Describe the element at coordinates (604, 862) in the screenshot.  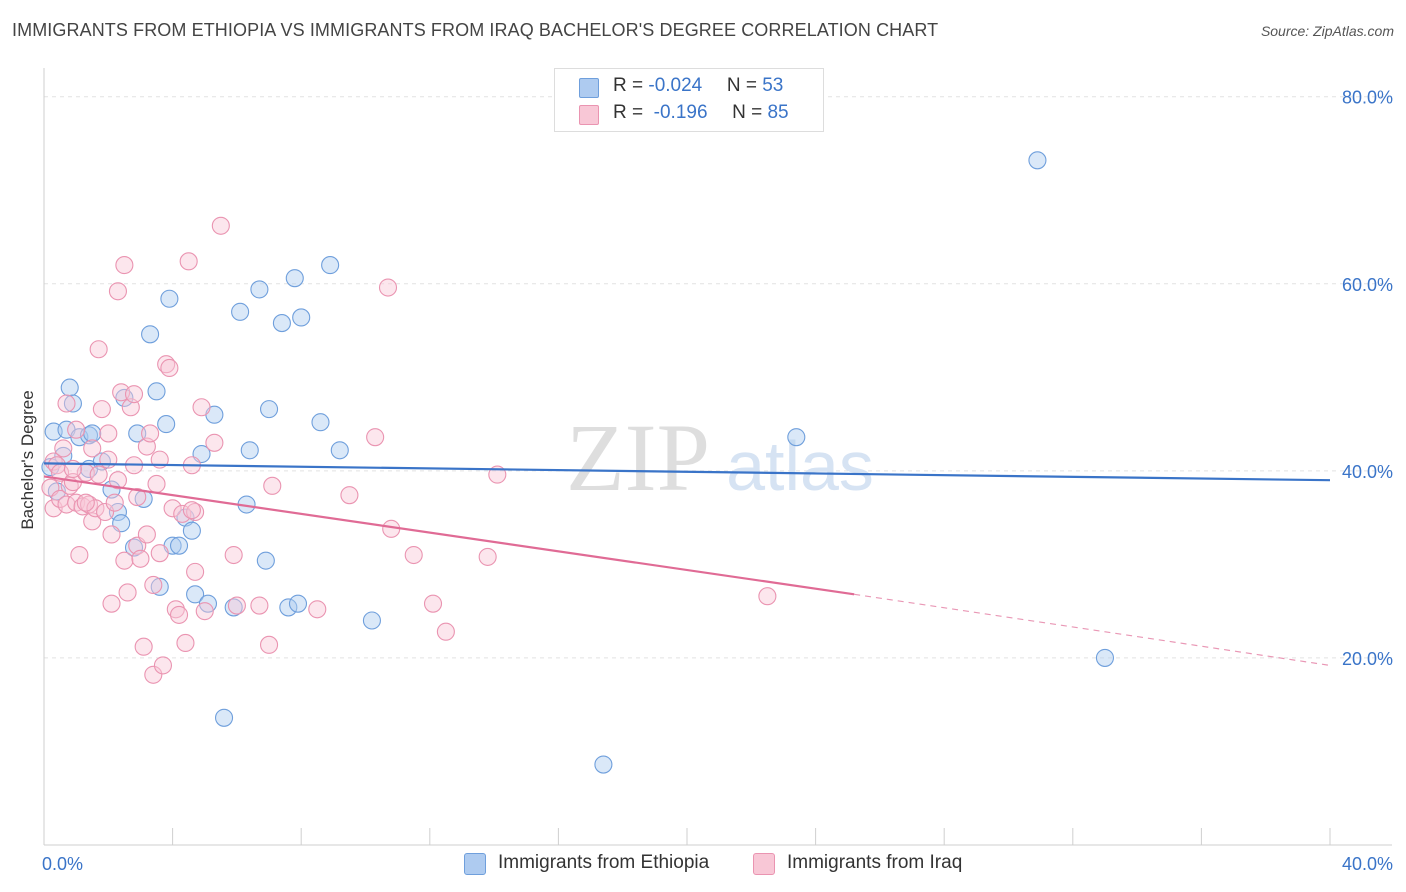
I see `legend-label-ethiopia: Immigrants from Ethiopia` at that location.